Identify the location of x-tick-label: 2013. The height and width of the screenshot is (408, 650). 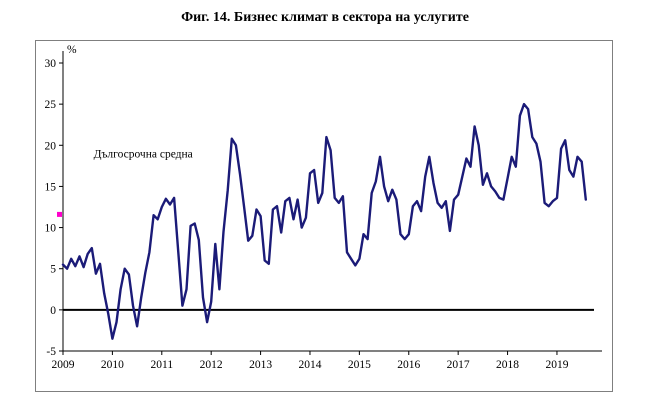
(260, 365).